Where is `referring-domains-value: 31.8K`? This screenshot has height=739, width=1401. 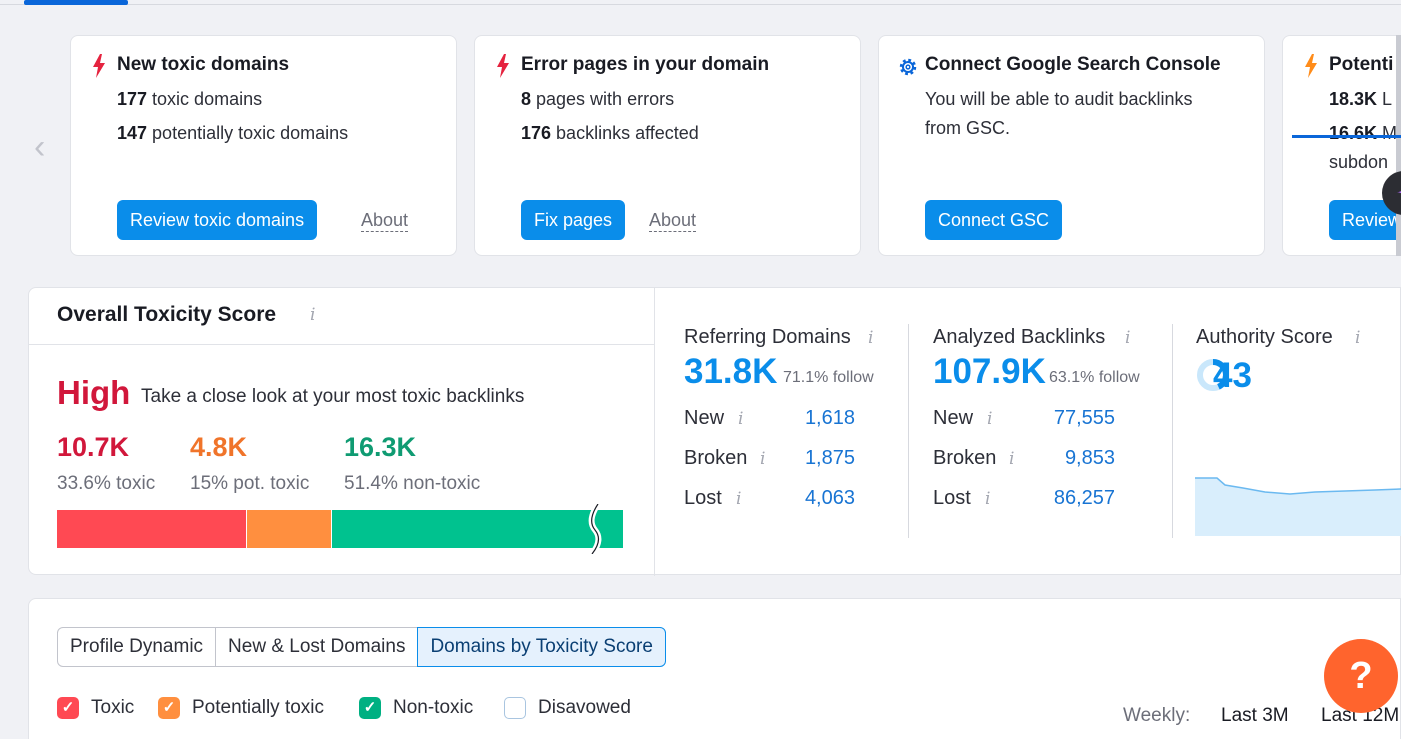 referring-domains-value: 31.8K is located at coordinates (731, 371).